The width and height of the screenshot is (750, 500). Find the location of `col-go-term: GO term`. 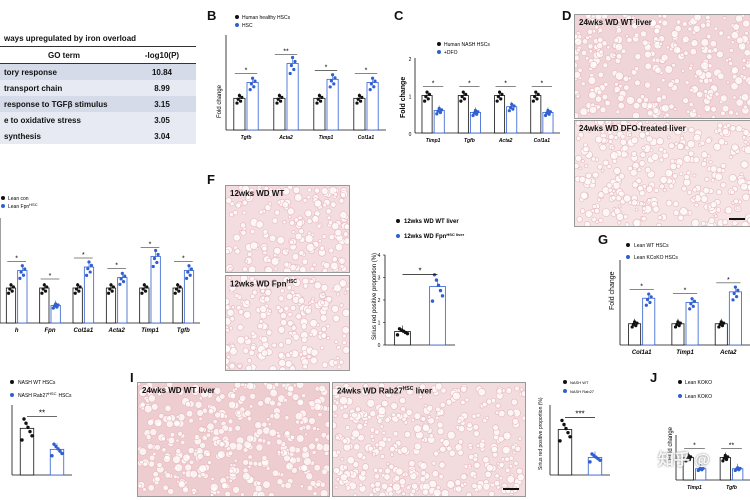

col-go-term: GO term is located at coordinates (64, 55).